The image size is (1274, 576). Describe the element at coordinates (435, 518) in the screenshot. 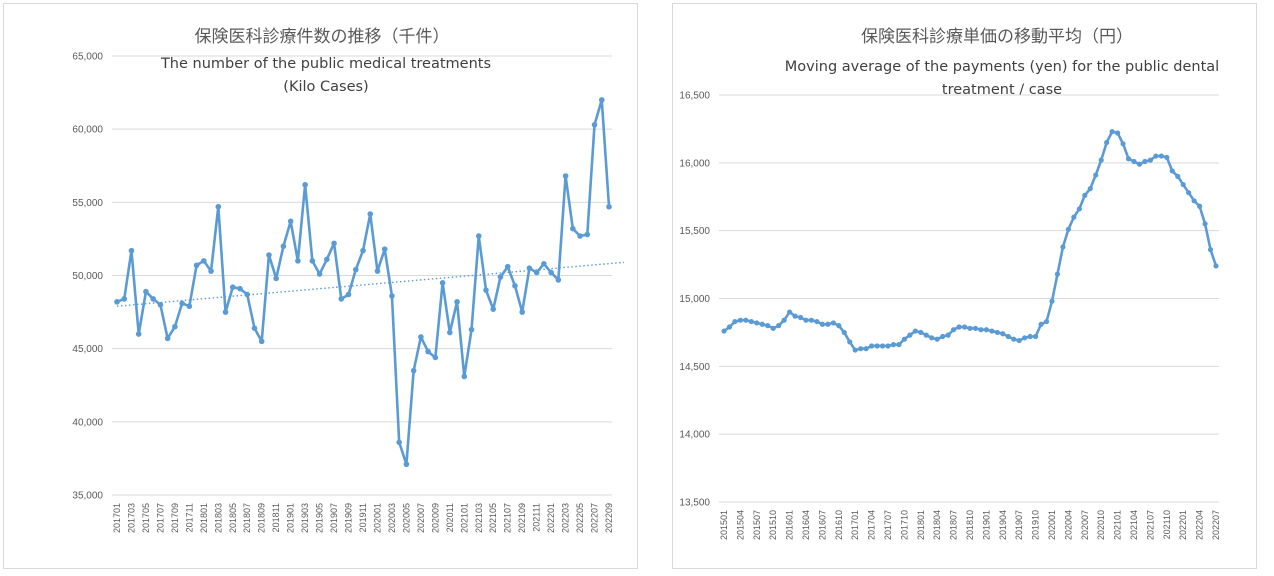

I see `x-tick-label: 202009` at that location.